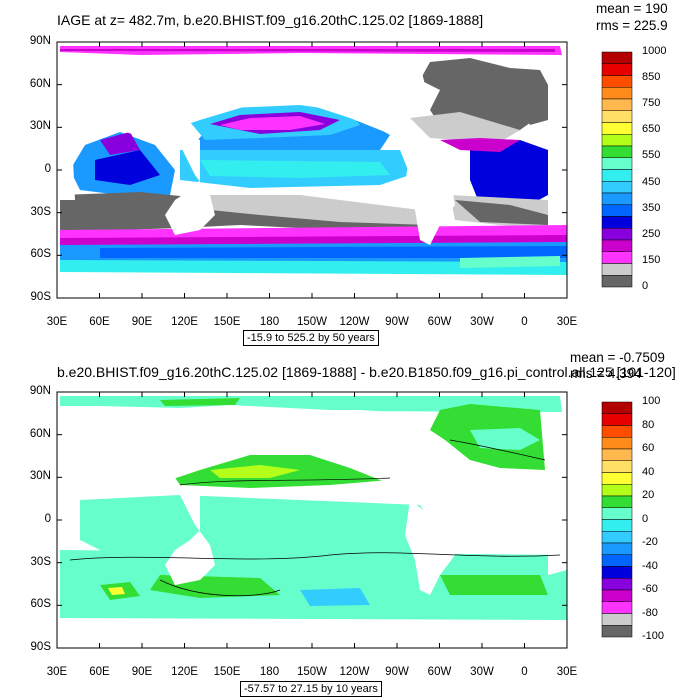 This screenshot has width=700, height=700. What do you see at coordinates (184, 672) in the screenshot?
I see `panel2-xtick: 120E` at bounding box center [184, 672].